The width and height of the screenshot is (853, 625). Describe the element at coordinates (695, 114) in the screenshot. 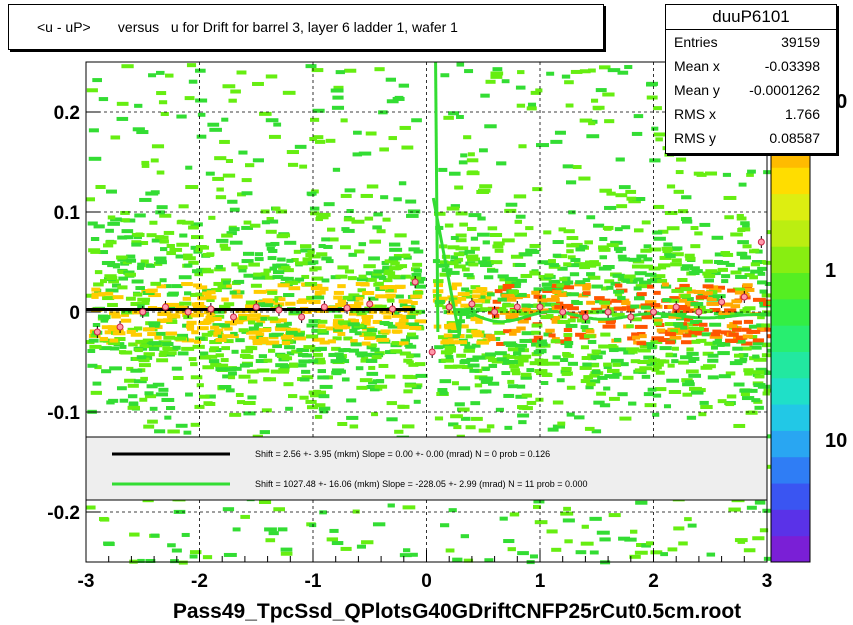

I see `stats-label: RMS x` at that location.